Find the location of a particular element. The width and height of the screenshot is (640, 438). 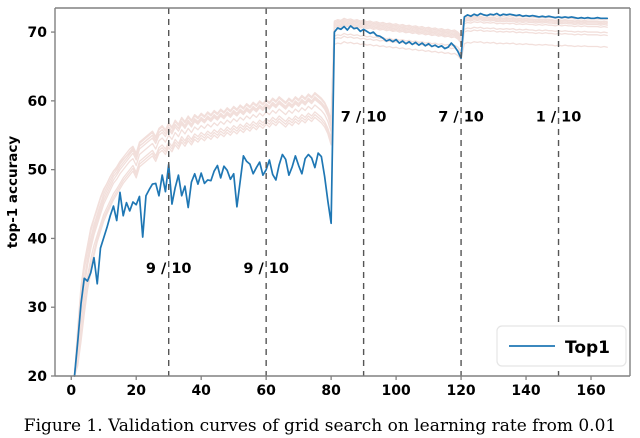

annotation-120: 7 / 10 is located at coordinates (461, 117).